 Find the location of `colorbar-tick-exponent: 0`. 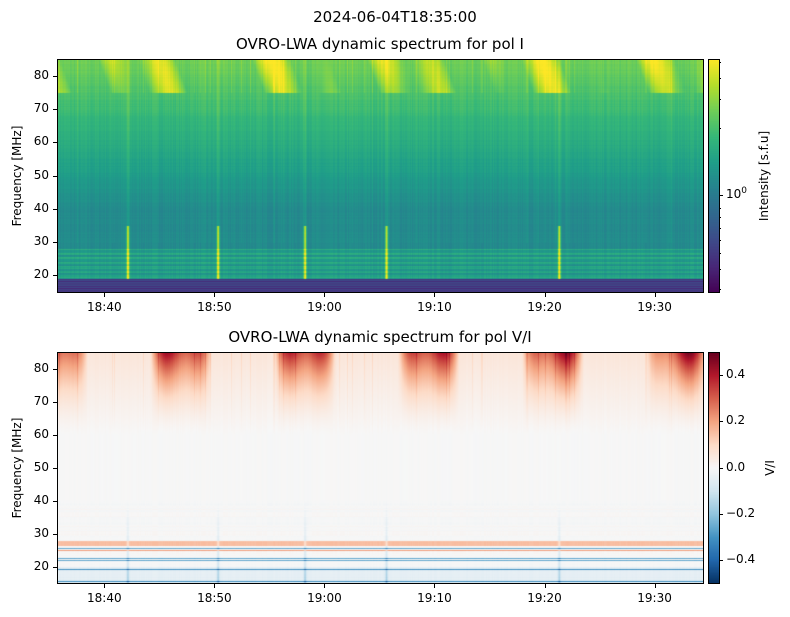

colorbar-tick-exponent: 0 is located at coordinates (744, 191).